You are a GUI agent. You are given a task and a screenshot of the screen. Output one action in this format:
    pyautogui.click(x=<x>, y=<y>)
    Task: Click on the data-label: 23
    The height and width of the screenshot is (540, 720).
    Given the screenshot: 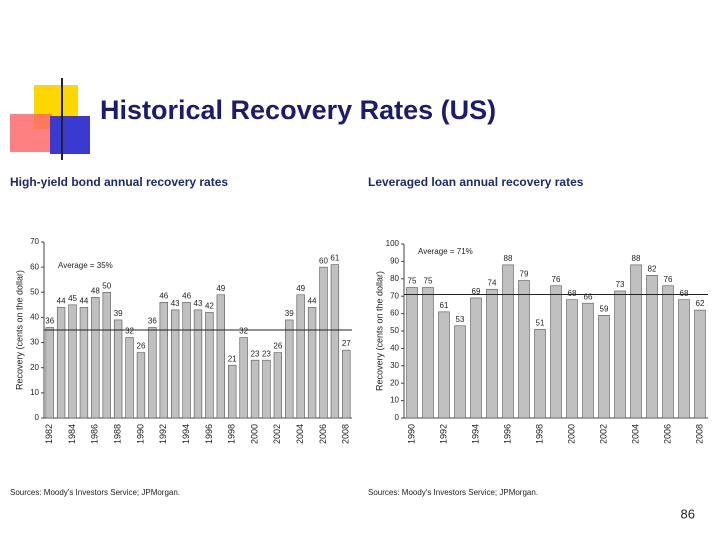 What is the action you would take?
    pyautogui.click(x=255, y=353)
    